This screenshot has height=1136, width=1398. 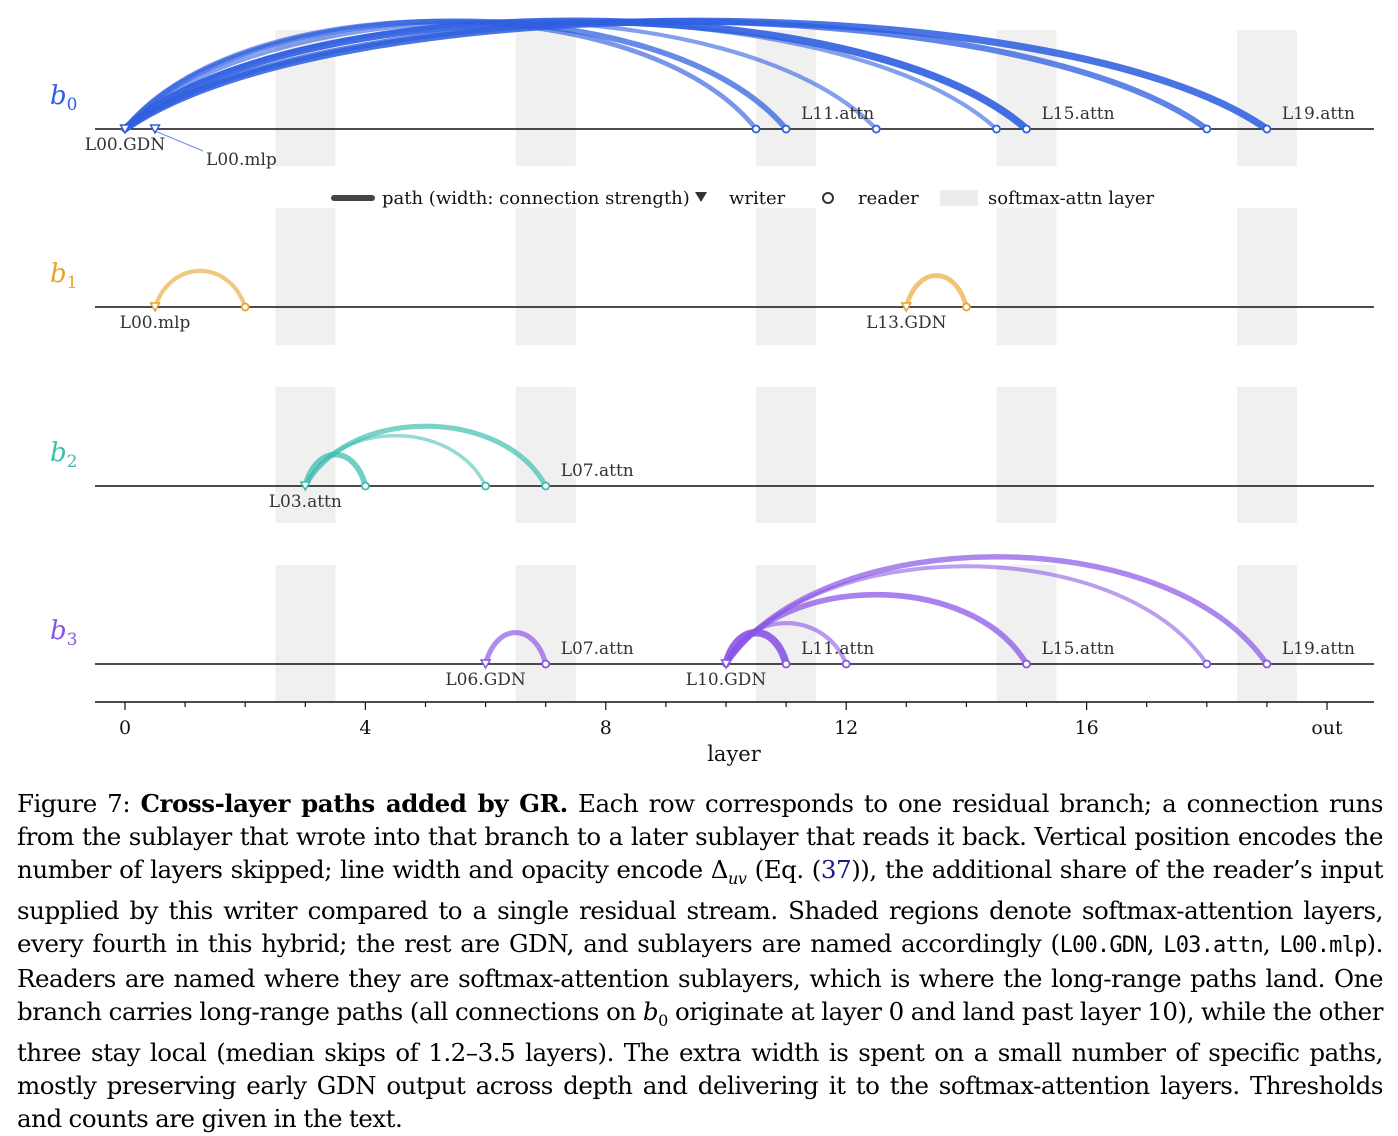 I want to click on branch-row-b2: b2 L03.attn L07.attn, so click(x=712, y=467).